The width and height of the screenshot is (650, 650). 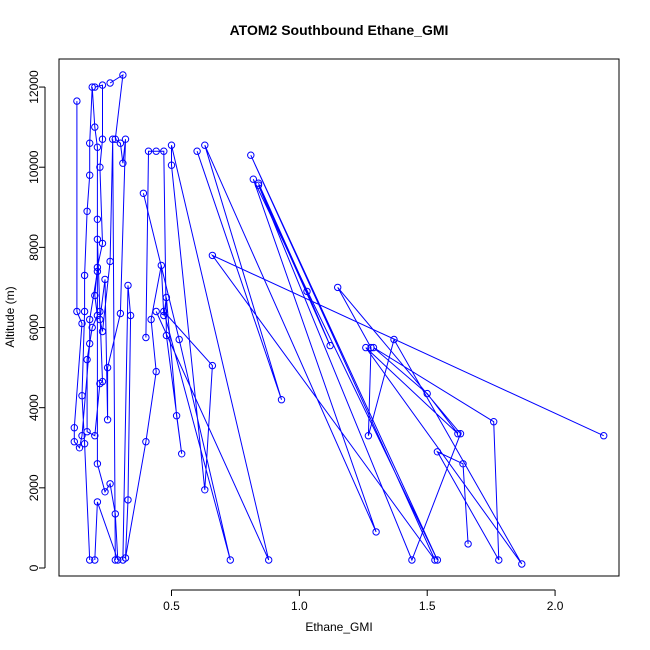 What do you see at coordinates (299, 606) in the screenshot?
I see `x-tick-label: 1.0` at bounding box center [299, 606].